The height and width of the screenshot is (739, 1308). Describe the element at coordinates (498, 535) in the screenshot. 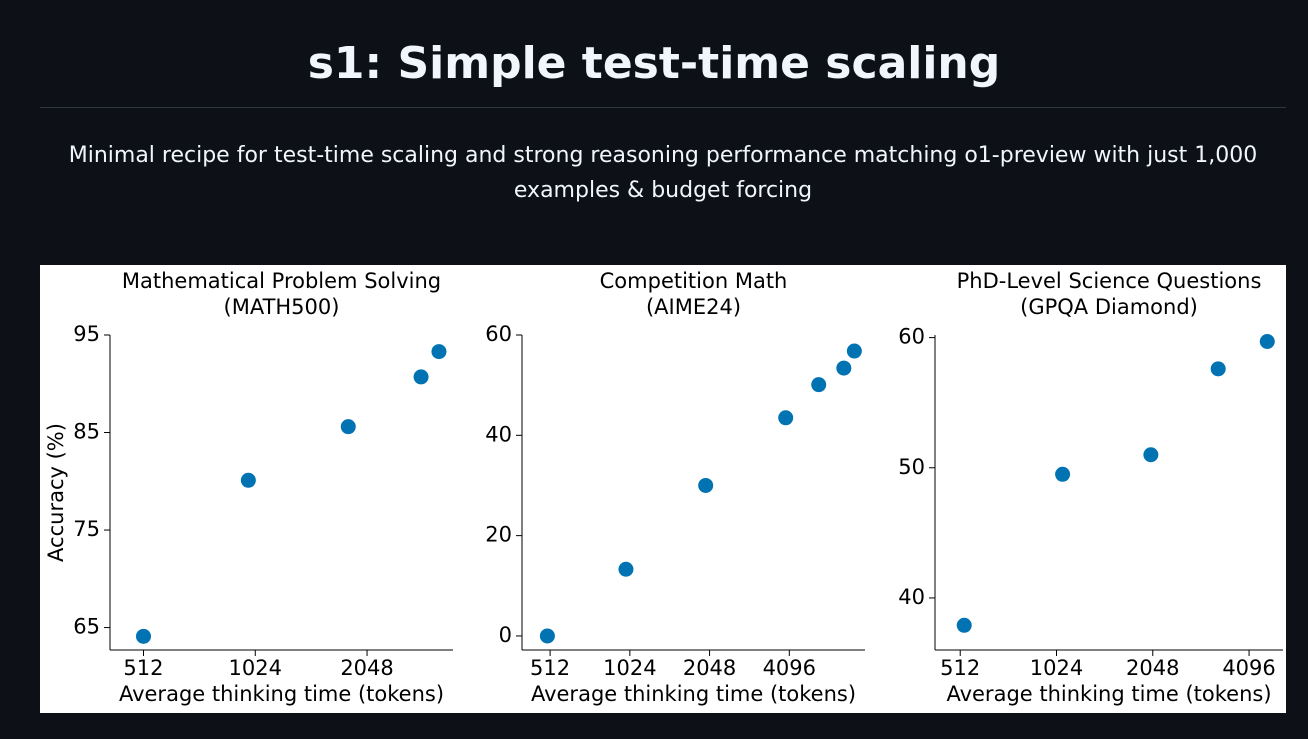

I see `y-tick-label: 20` at that location.